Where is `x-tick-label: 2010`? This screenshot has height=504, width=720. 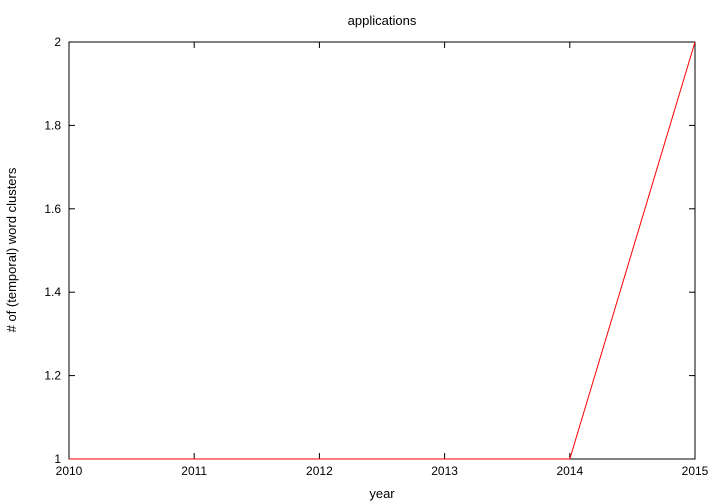 x-tick-label: 2010 is located at coordinates (69, 471).